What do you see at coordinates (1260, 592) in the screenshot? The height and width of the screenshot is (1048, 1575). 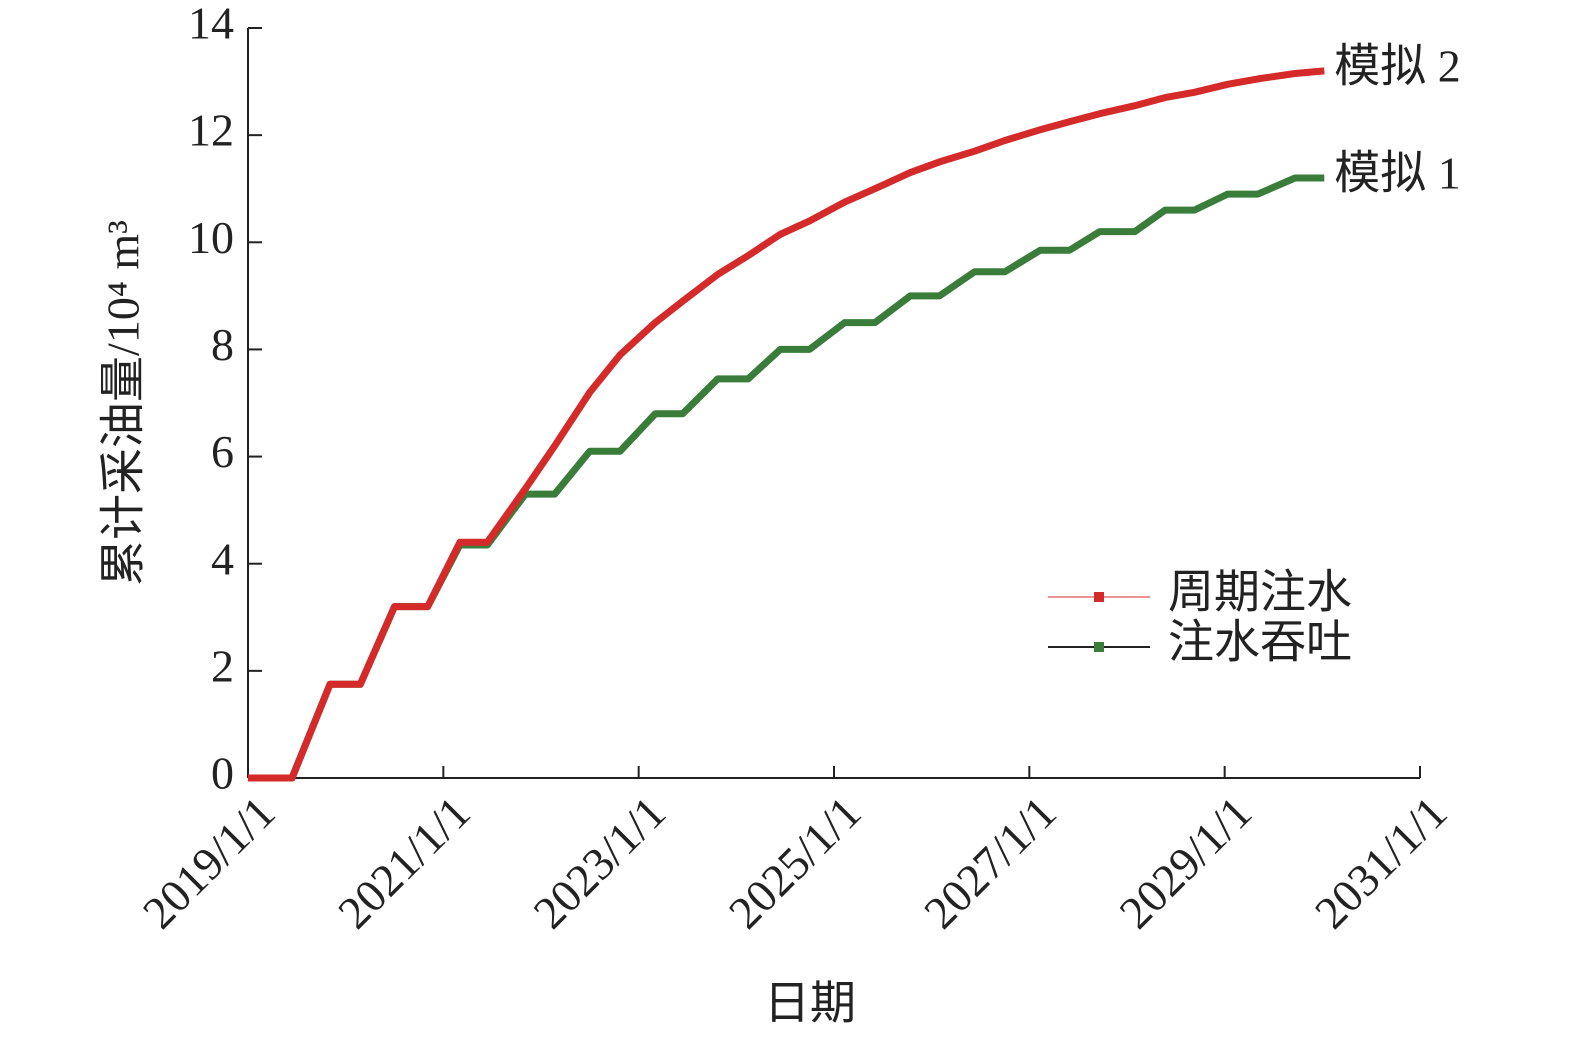 I see `legend-label: 周期注水` at bounding box center [1260, 592].